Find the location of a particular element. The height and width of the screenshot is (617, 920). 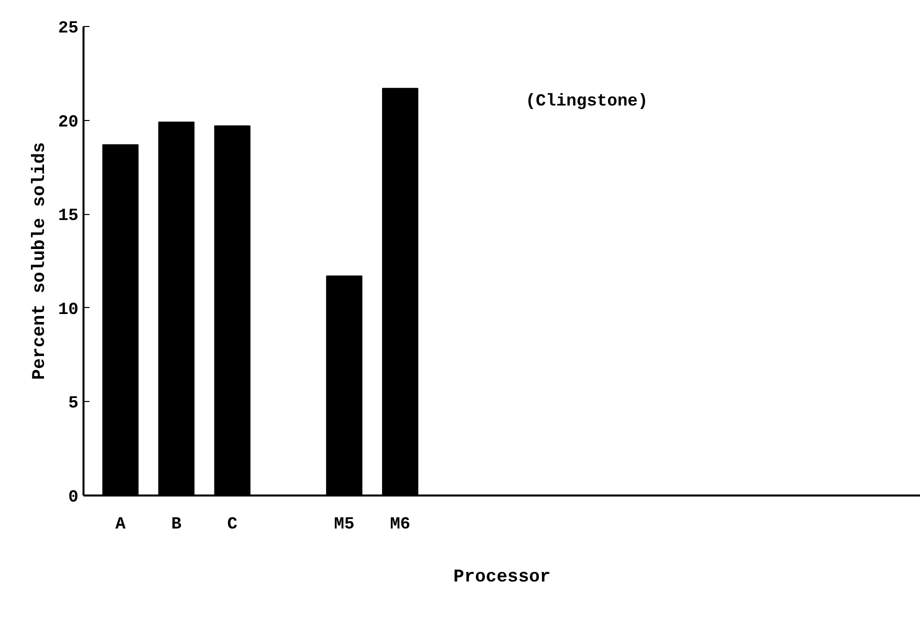

y-tick-label: 0 is located at coordinates (73, 498).